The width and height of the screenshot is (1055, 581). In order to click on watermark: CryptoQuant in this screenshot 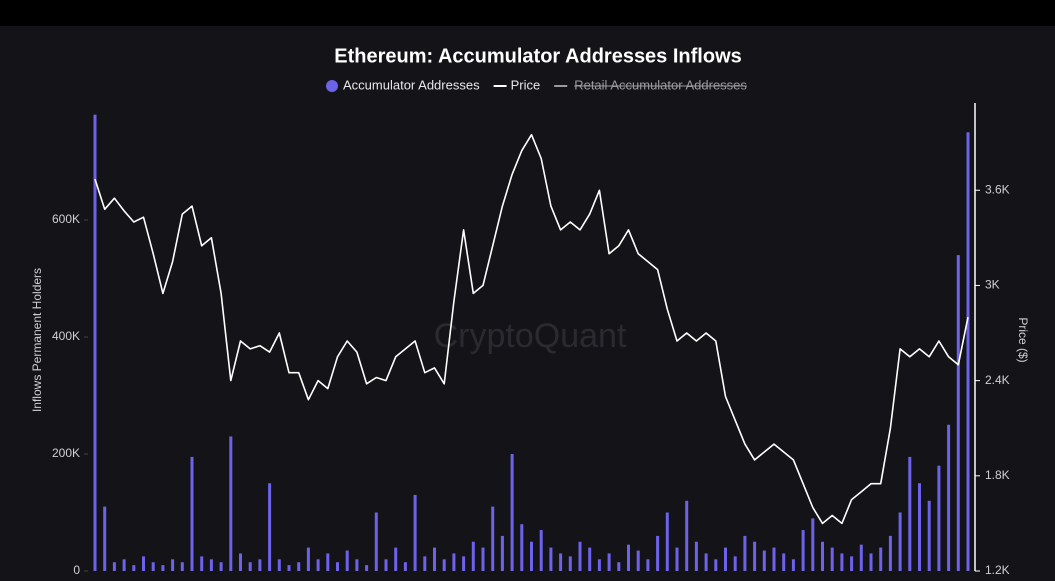, I will do `click(530, 336)`.